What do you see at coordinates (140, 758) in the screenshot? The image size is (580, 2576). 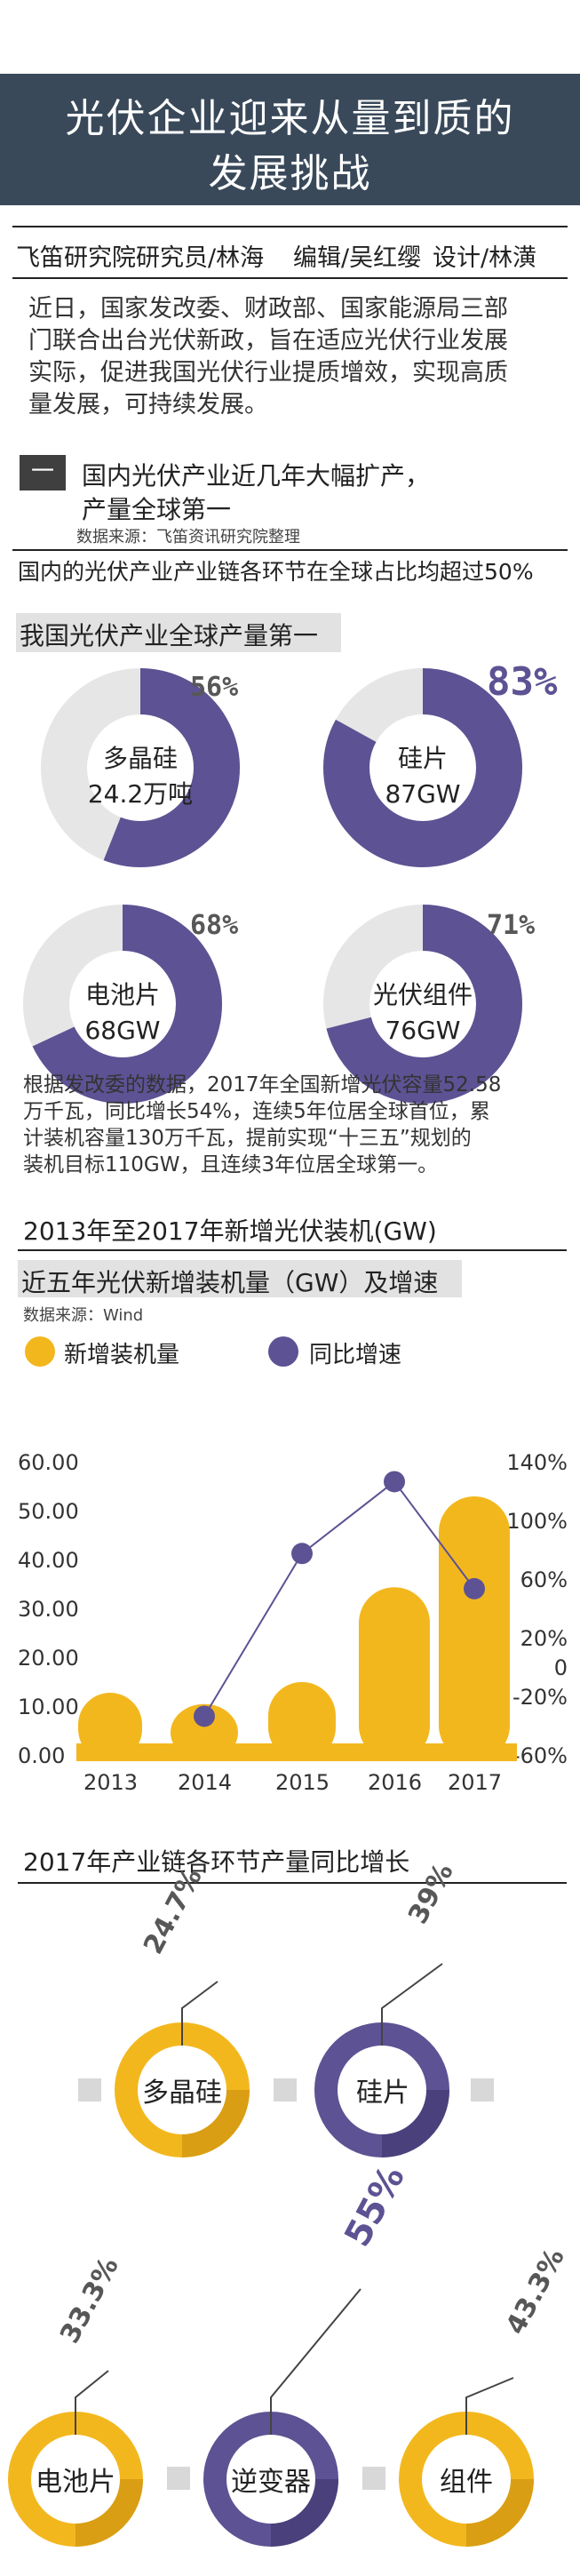 I see `donut-name-polysilicon: 多晶硅` at bounding box center [140, 758].